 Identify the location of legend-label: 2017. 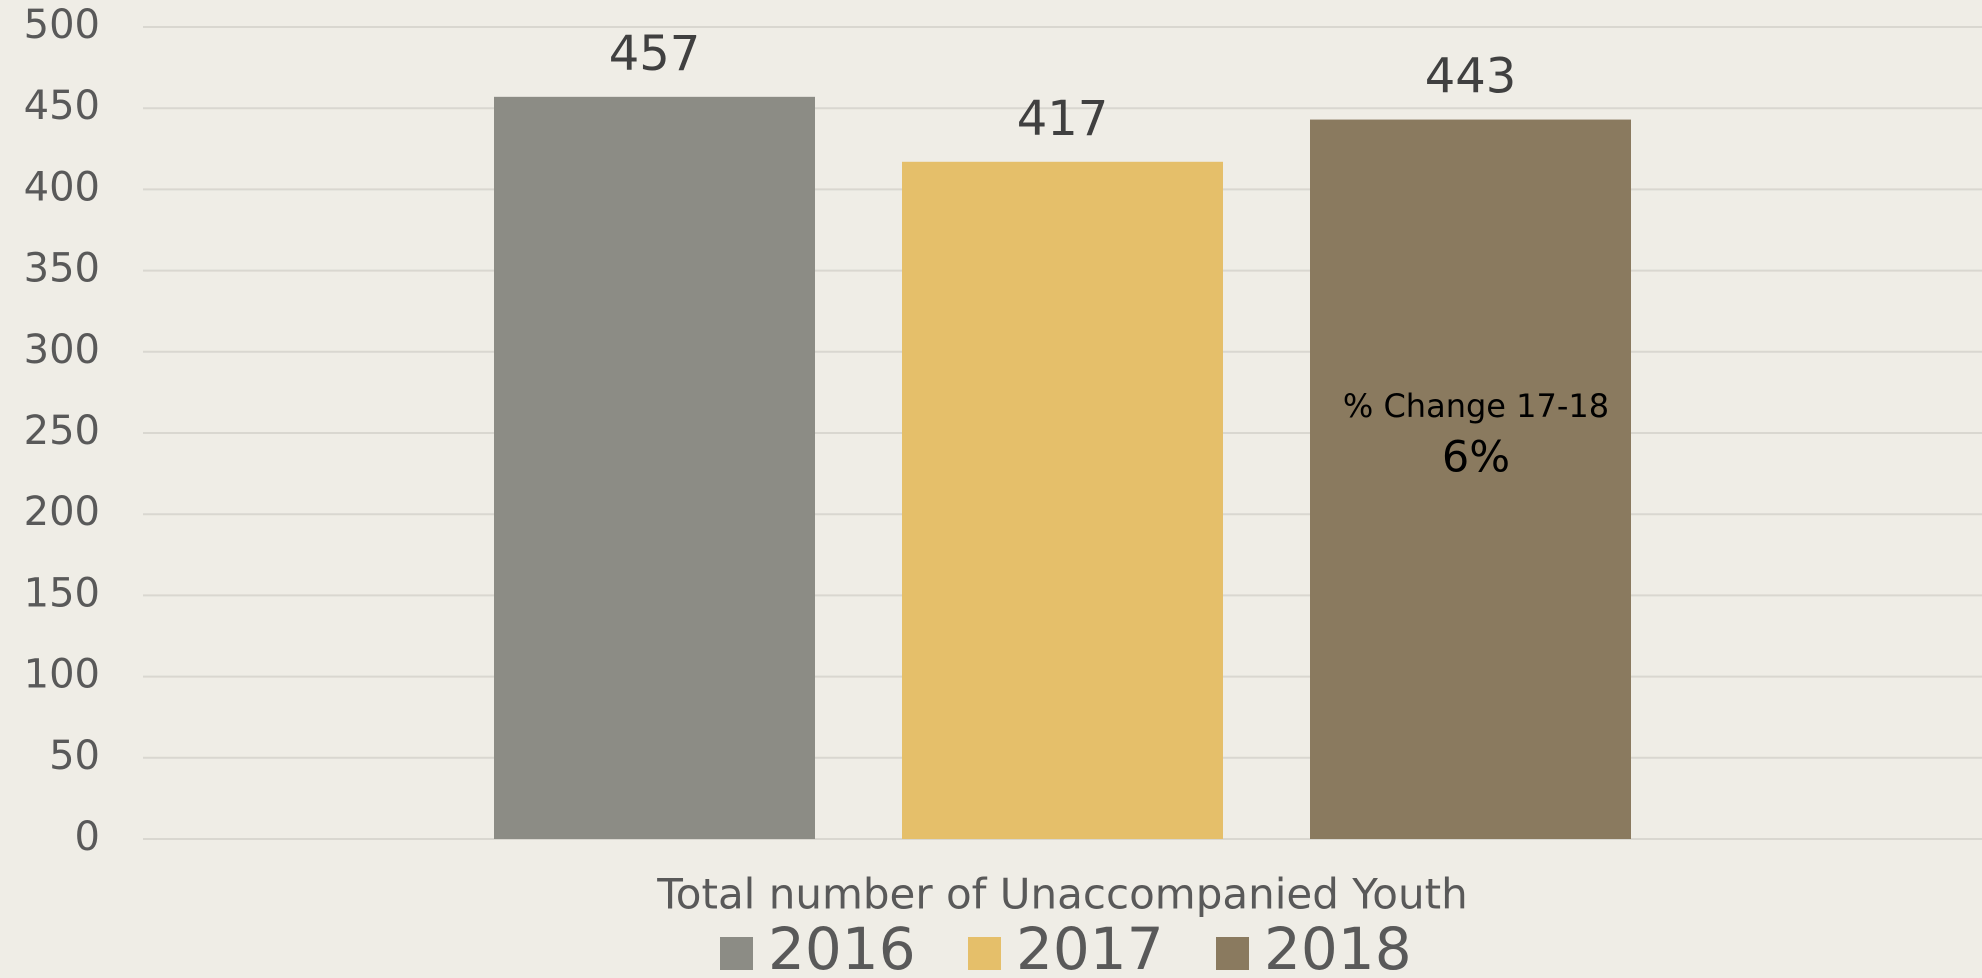
(1090, 946).